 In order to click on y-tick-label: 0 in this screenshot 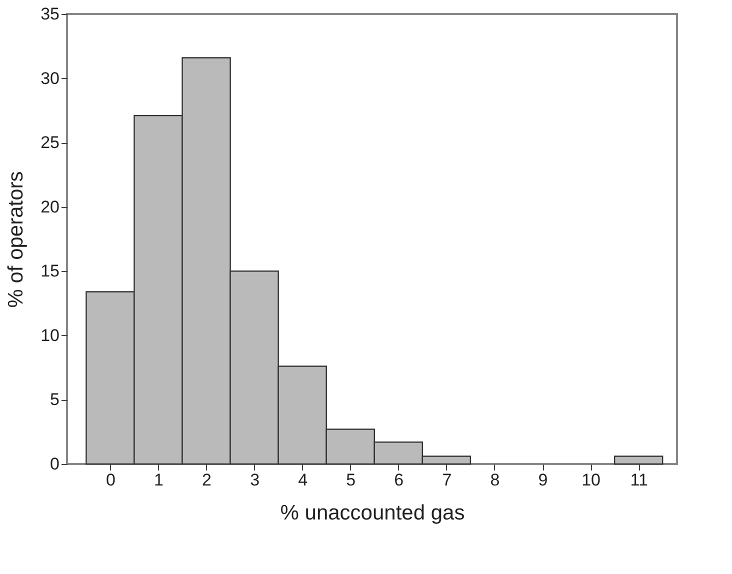, I will do `click(55, 464)`.